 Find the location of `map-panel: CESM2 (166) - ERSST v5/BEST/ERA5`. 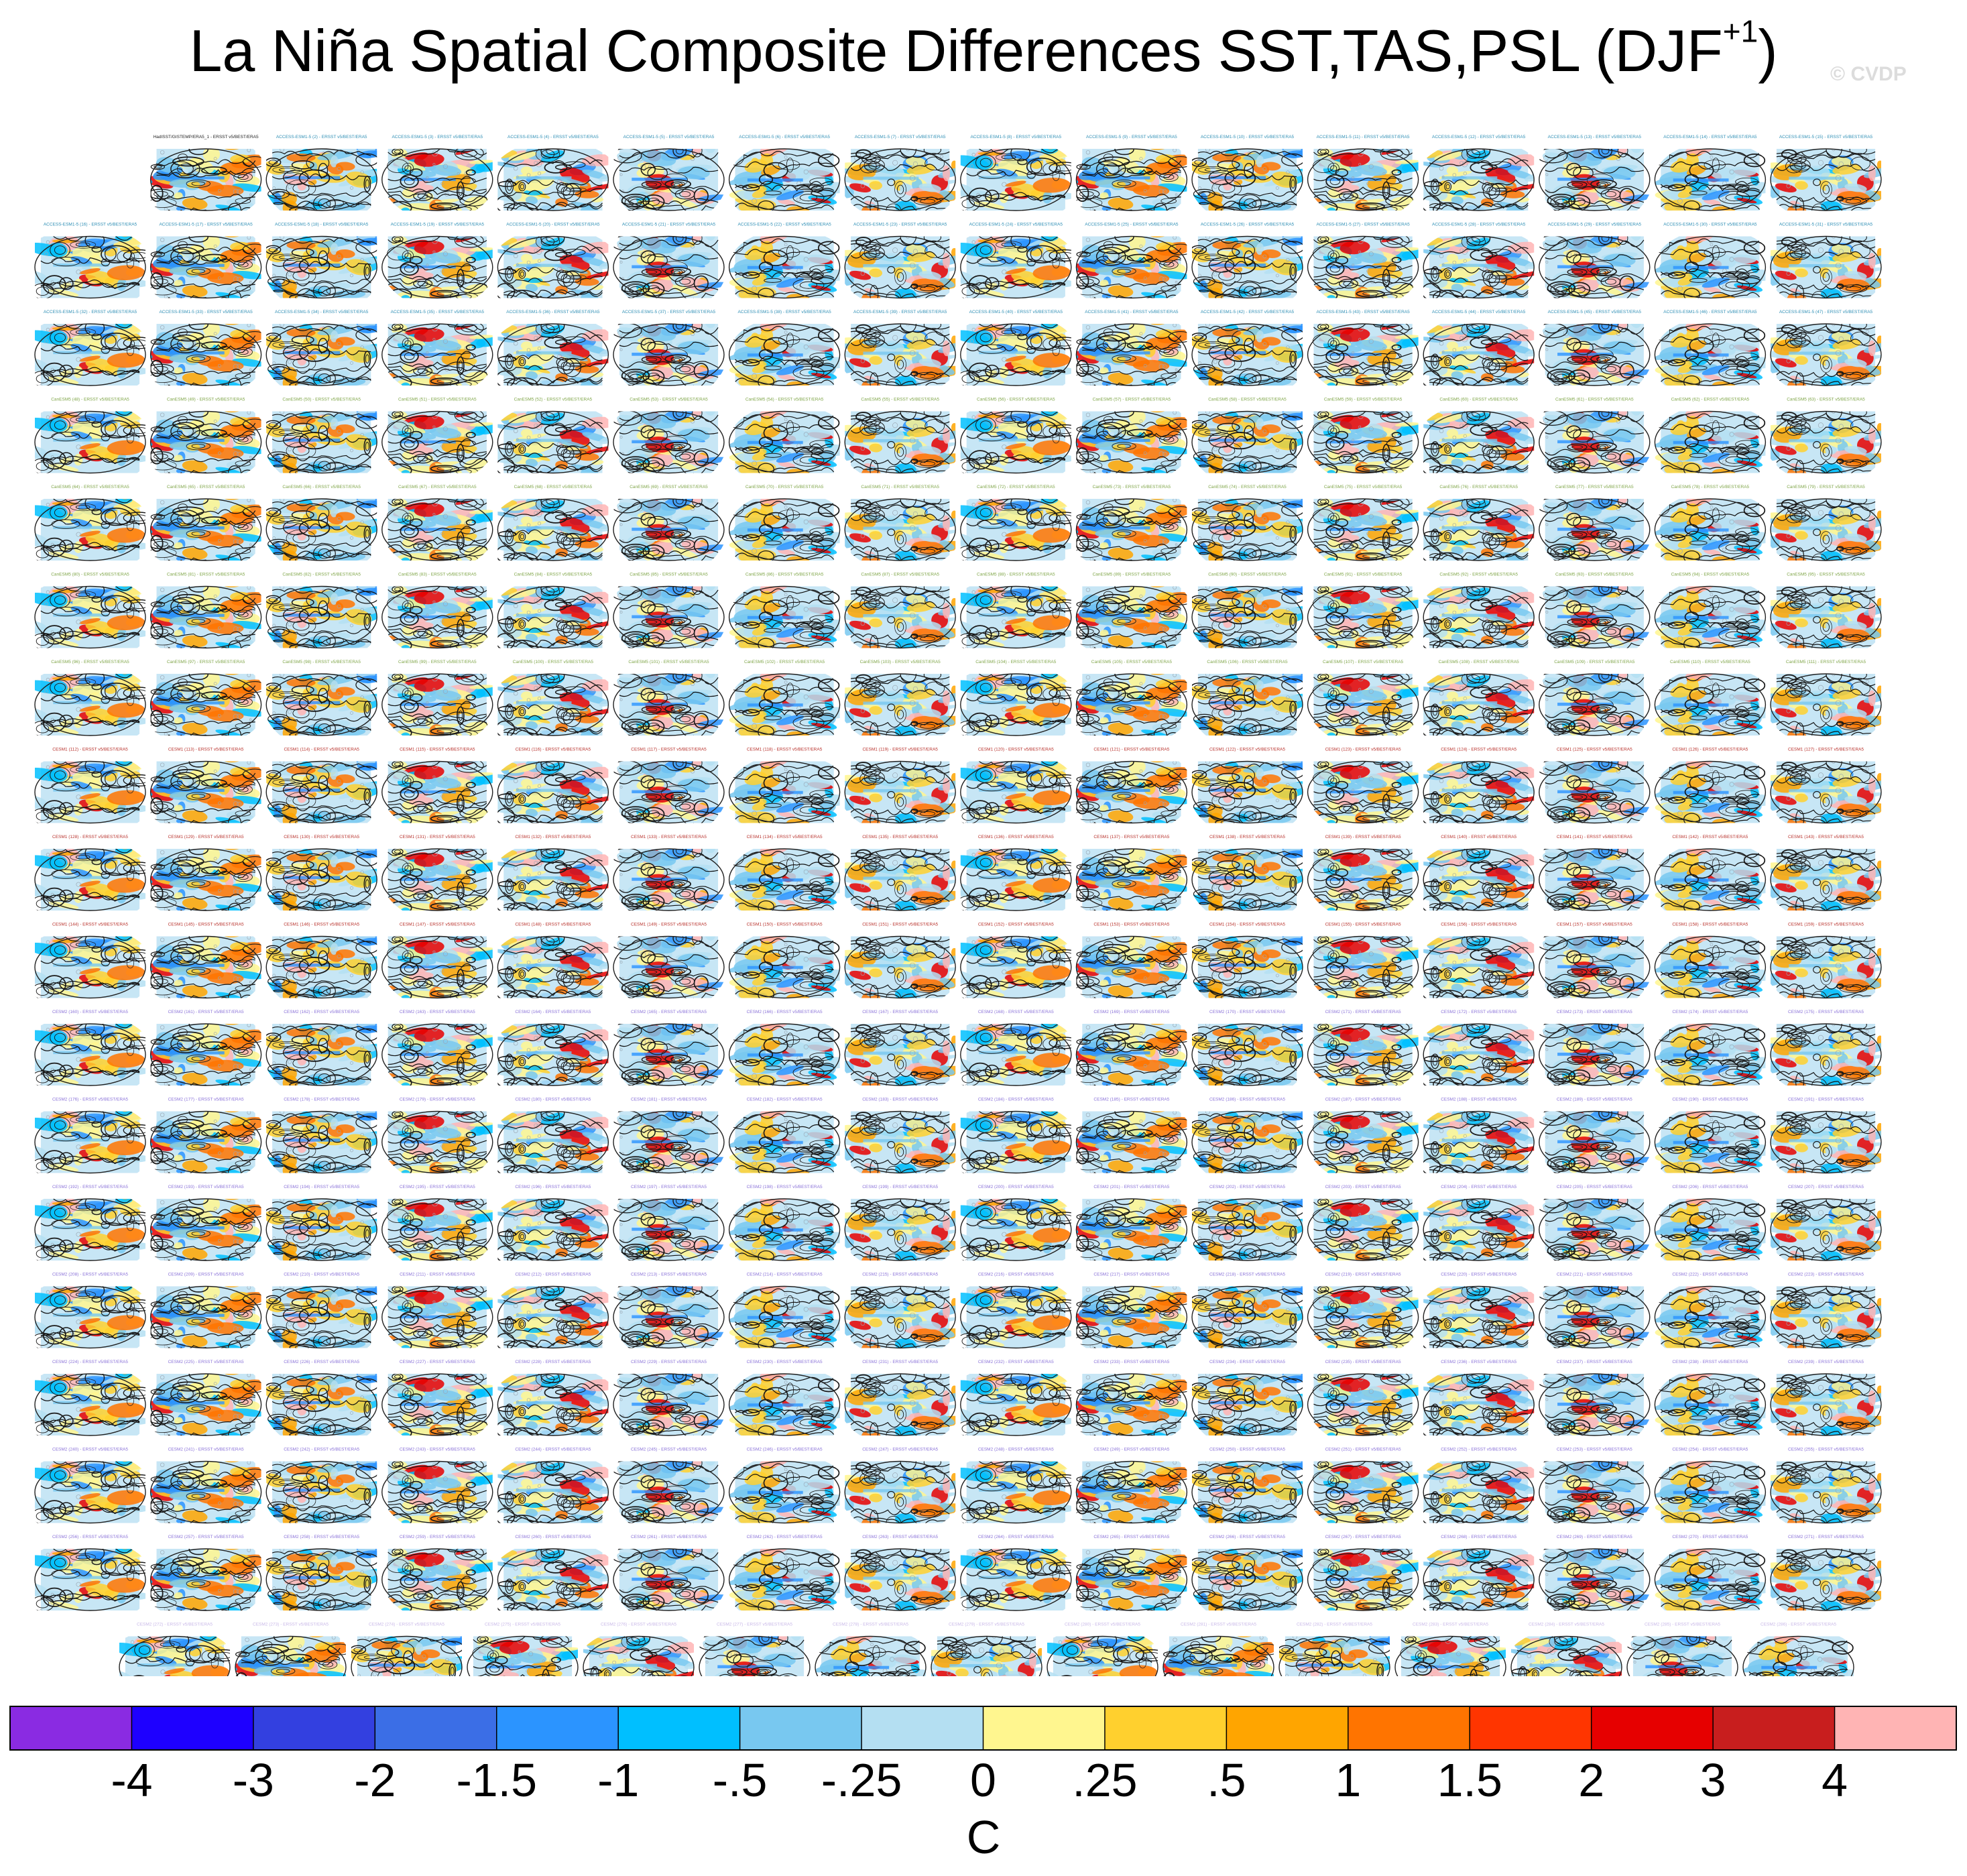

map-panel: CESM2 (166) - ERSST v5/BEST/ERA5 is located at coordinates (784, 1048).